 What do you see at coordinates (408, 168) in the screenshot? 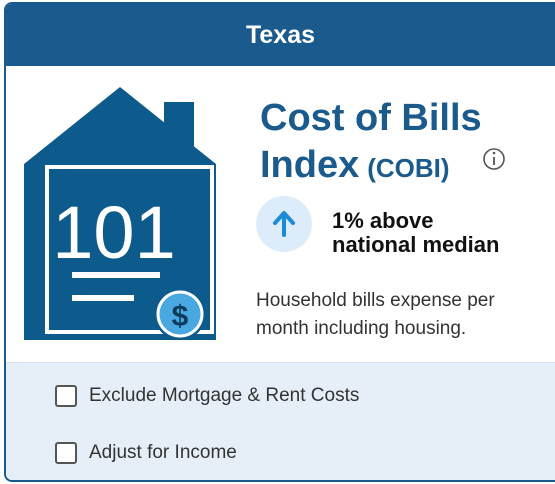
I see `title-abbr: (COBI)` at bounding box center [408, 168].